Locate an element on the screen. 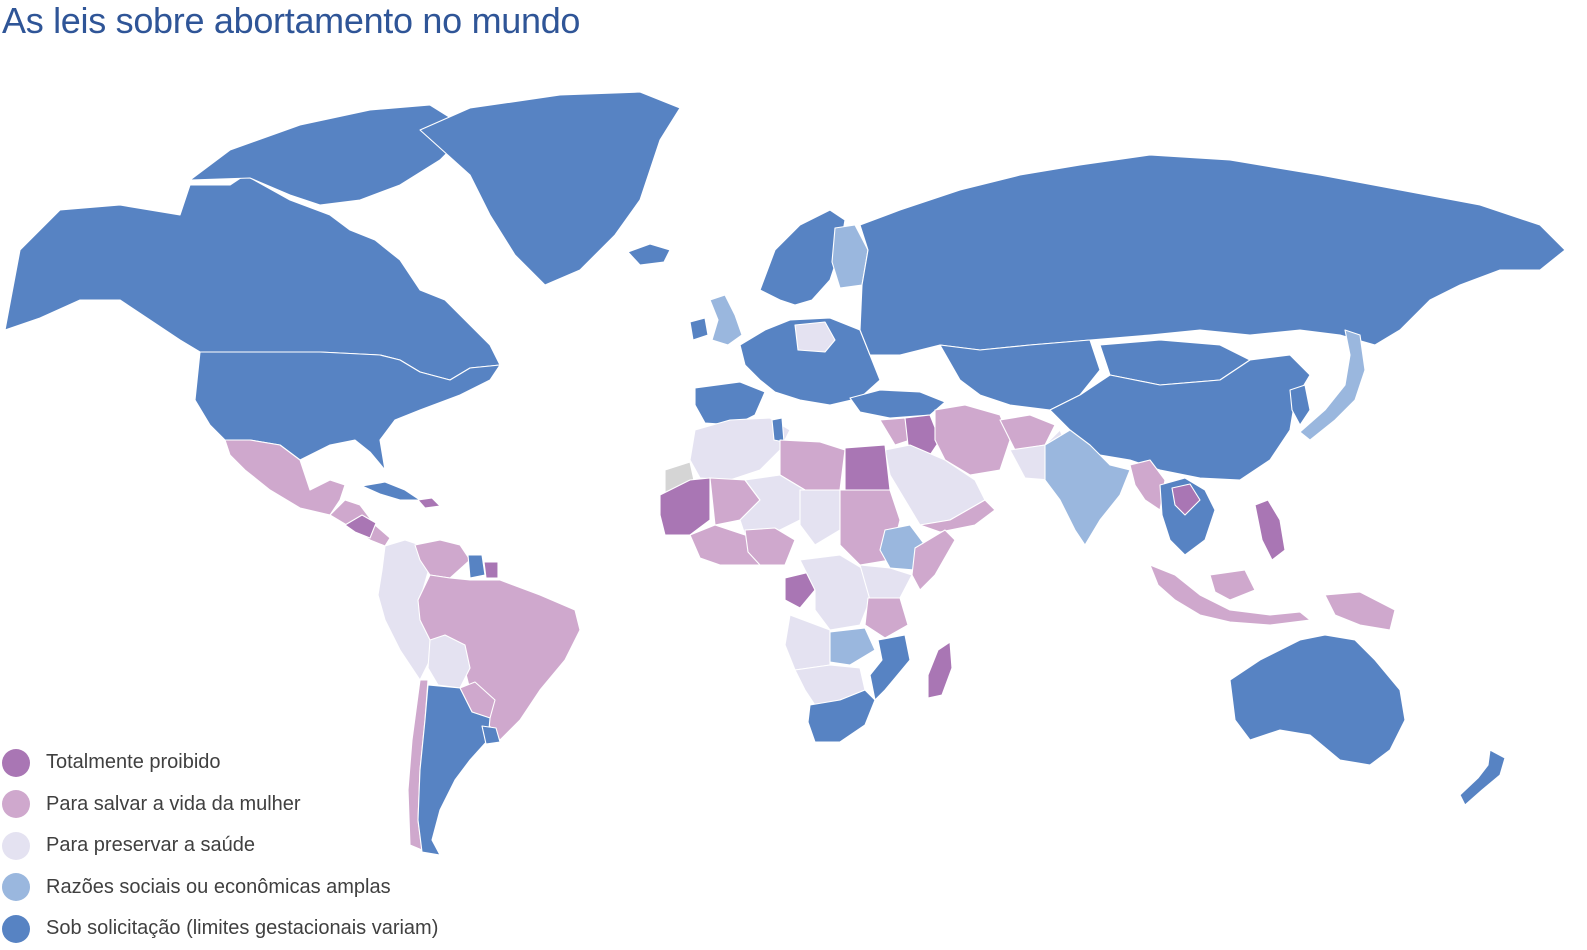  map-title: As leis sobre abortamento no mundo is located at coordinates (291, 20).